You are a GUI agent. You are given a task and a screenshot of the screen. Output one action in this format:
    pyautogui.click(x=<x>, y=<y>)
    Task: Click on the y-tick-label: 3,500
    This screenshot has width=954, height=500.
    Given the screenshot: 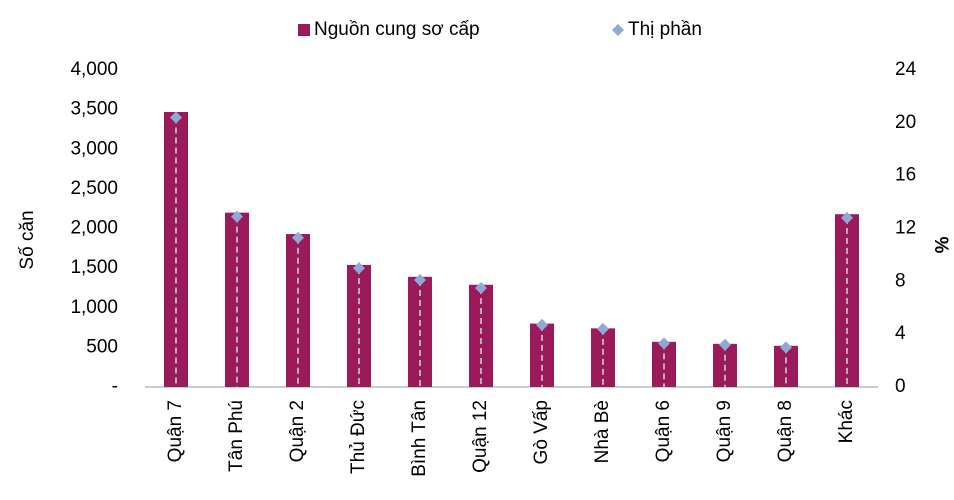 What is the action you would take?
    pyautogui.click(x=94, y=109)
    